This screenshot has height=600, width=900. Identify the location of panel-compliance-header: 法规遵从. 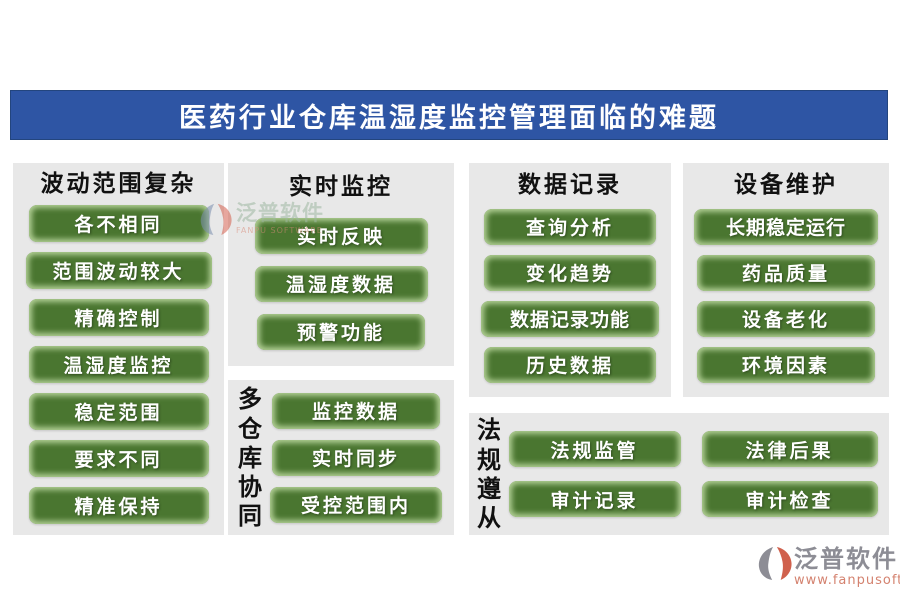
(489, 474).